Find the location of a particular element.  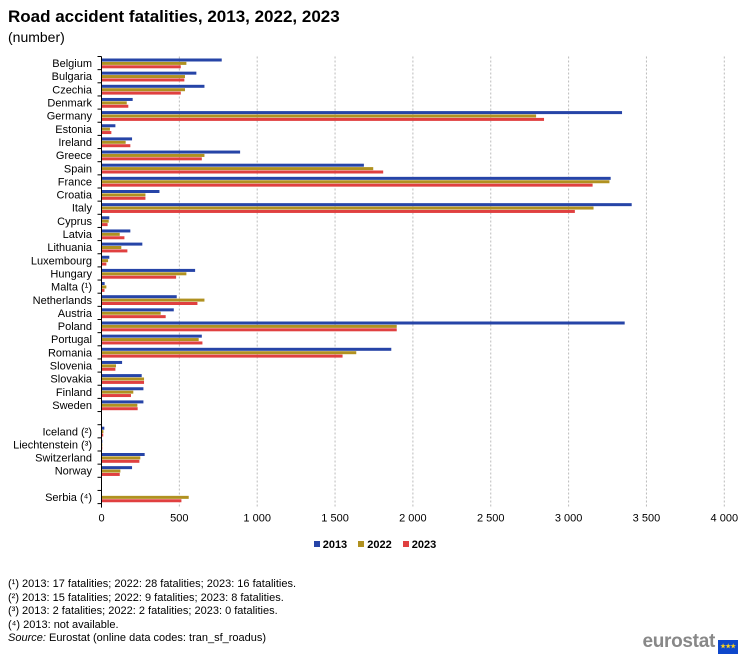

category-label: Malta (¹) is located at coordinates (71, 288).